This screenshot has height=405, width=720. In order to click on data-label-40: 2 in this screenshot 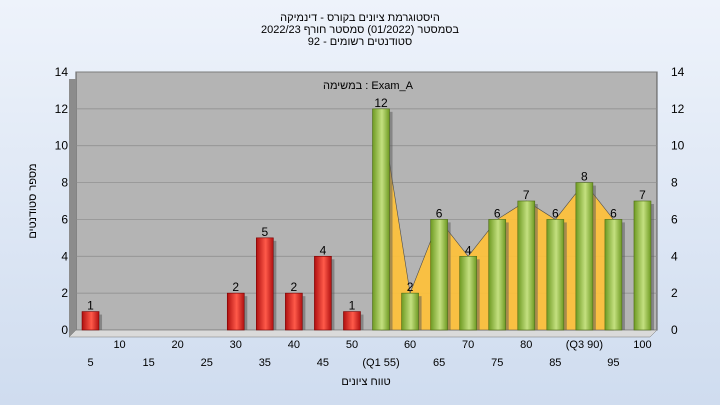, I will do `click(294, 287)`.